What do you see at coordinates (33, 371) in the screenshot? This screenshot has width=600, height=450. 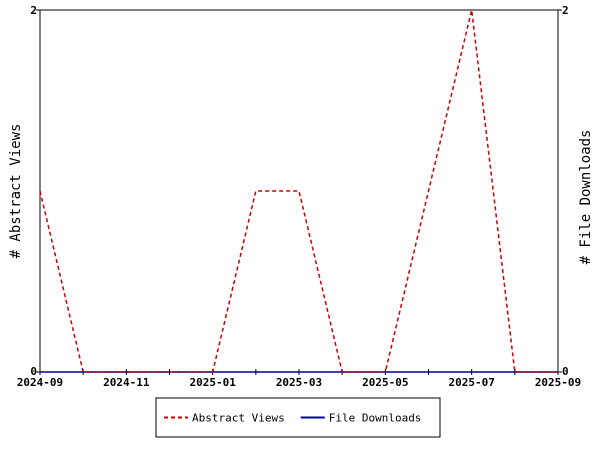 I see `y-tick-label: 0` at bounding box center [33, 371].